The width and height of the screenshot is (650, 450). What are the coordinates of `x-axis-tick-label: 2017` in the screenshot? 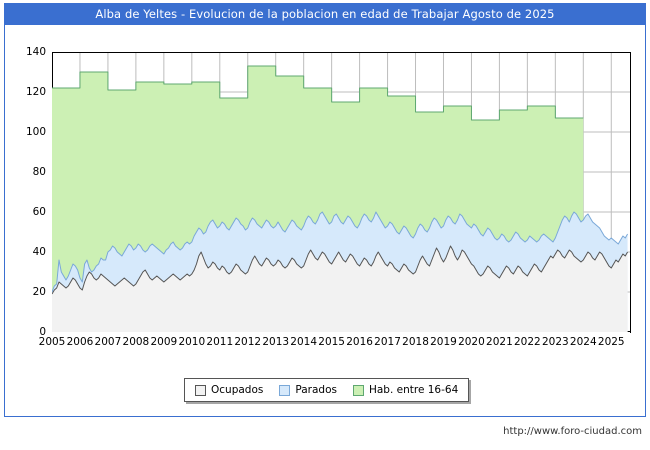 It's located at (387, 342).